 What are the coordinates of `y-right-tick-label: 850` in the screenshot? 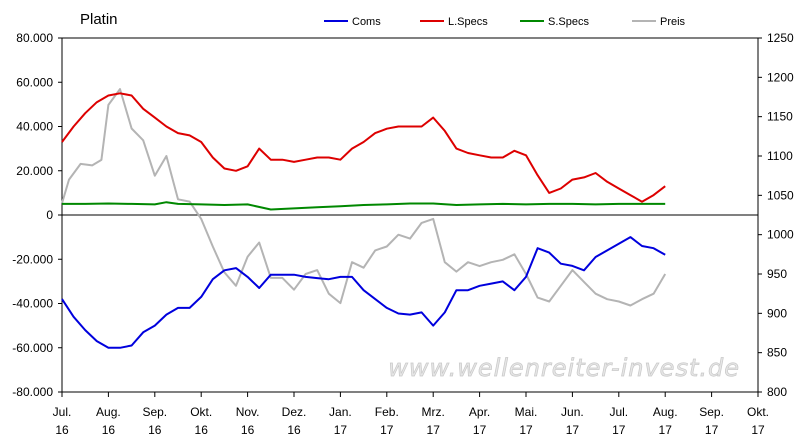 It's located at (777, 353).